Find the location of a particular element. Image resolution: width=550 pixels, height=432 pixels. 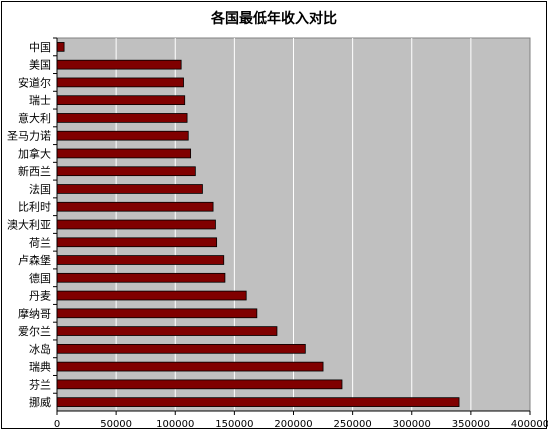

category-label: 瑞士 is located at coordinates (40, 100).